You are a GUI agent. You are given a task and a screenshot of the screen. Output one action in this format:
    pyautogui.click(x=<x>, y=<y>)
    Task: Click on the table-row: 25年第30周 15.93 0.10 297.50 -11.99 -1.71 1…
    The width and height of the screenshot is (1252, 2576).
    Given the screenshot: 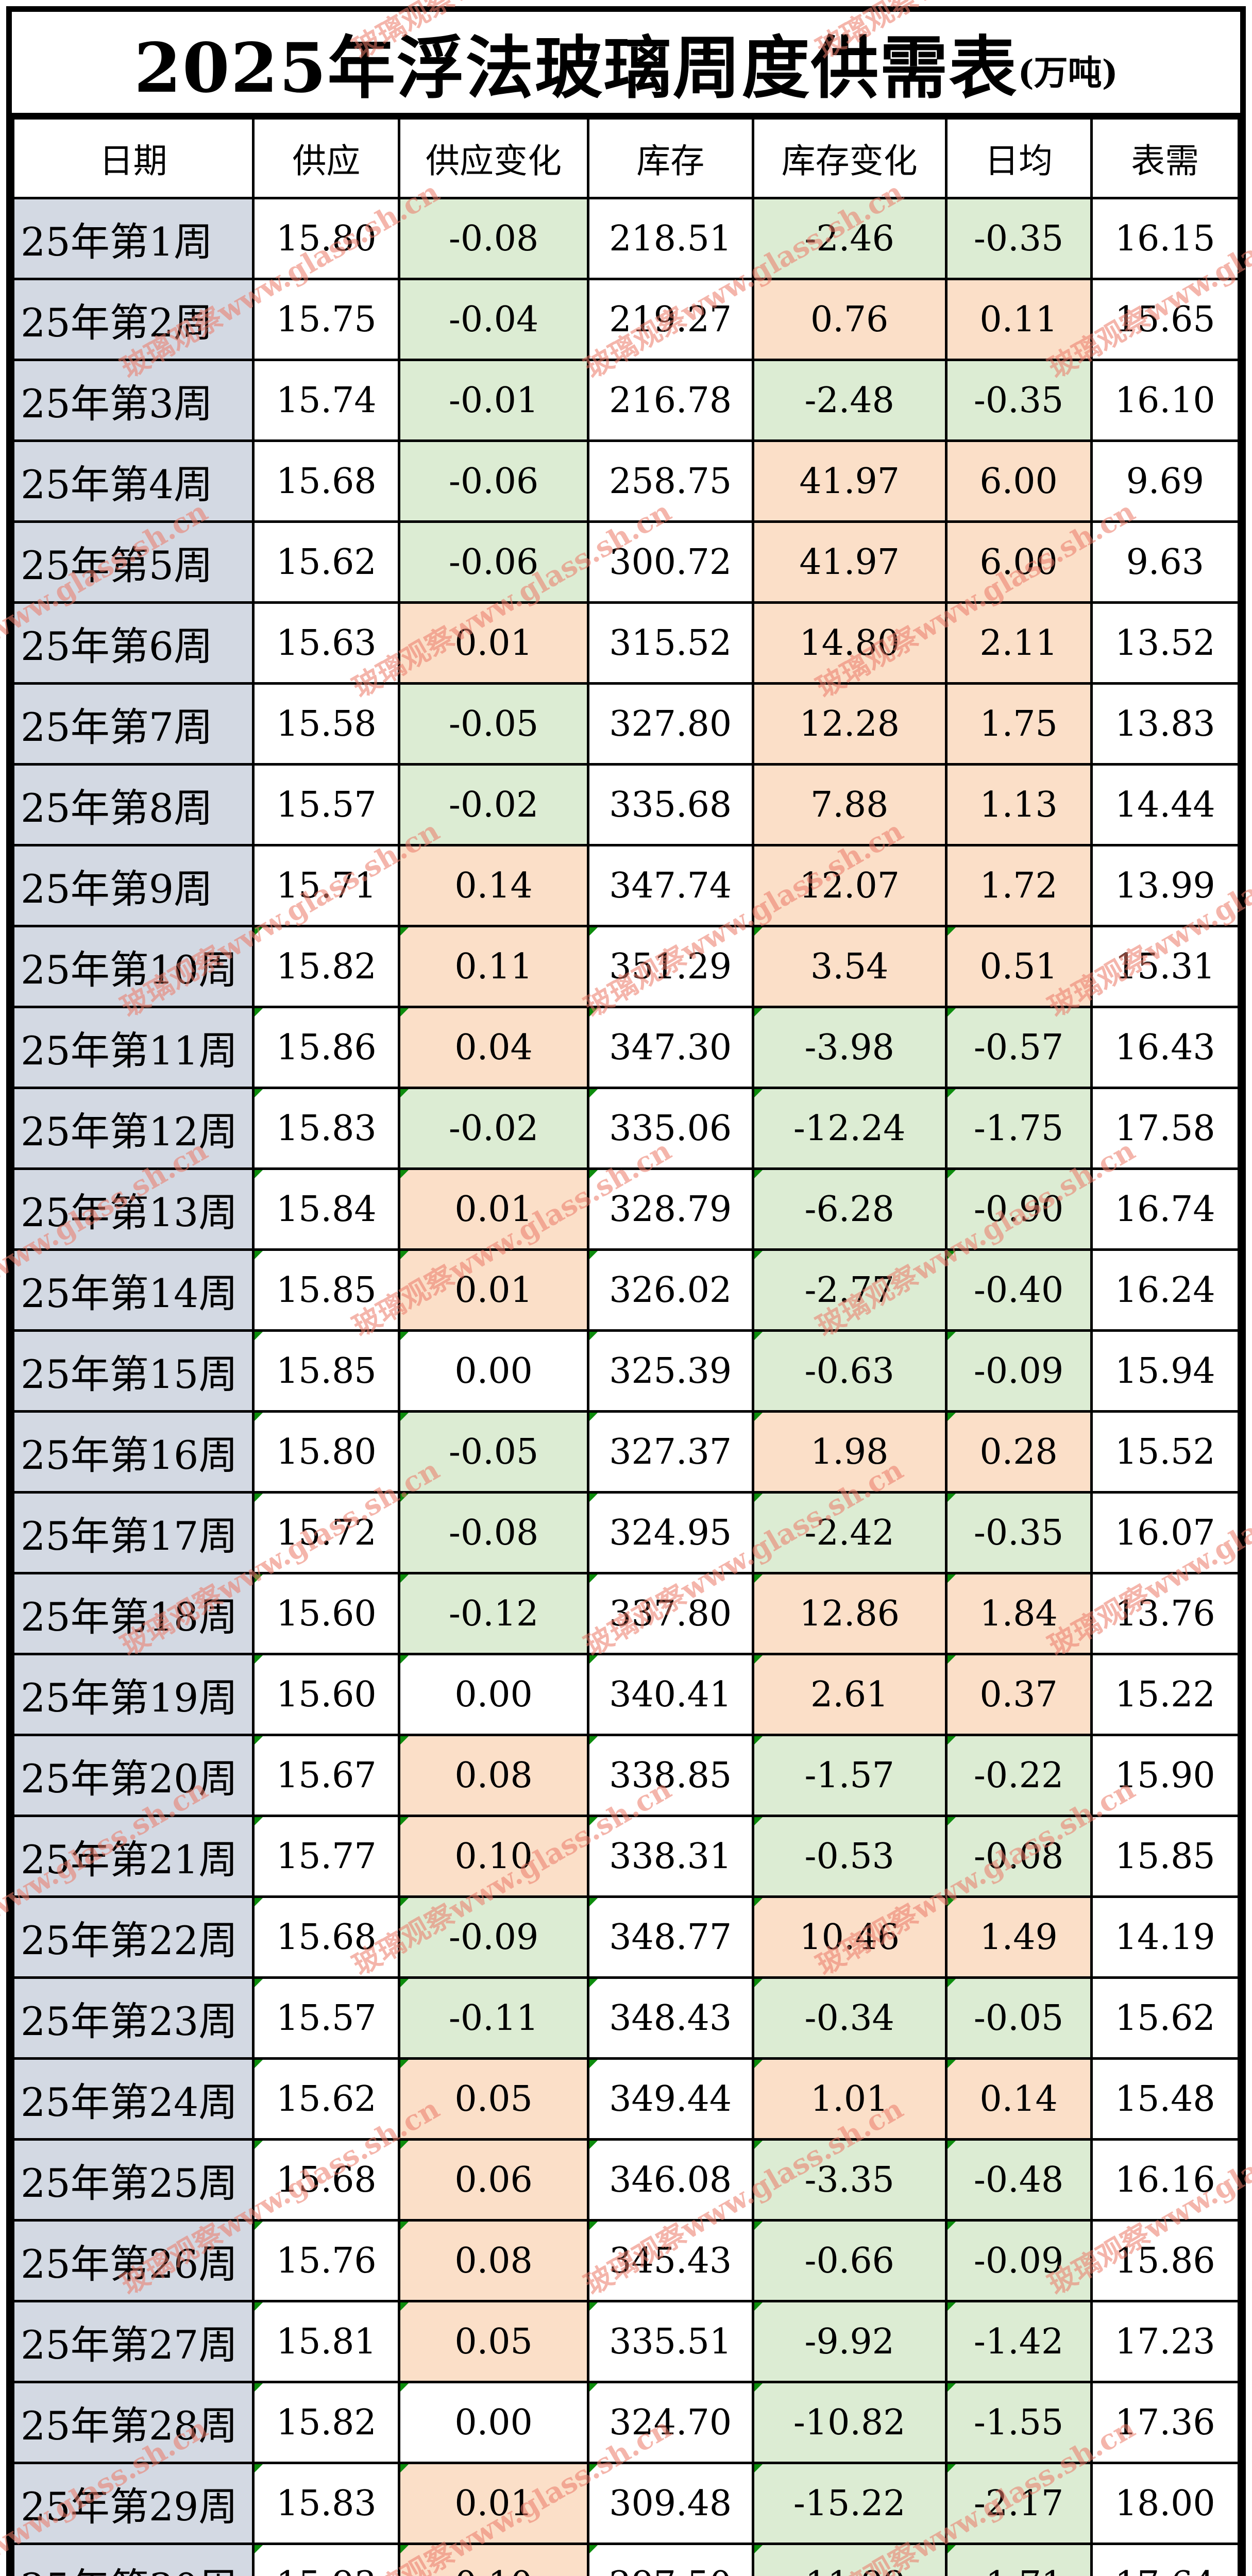 What is the action you would take?
    pyautogui.click(x=626, y=2559)
    